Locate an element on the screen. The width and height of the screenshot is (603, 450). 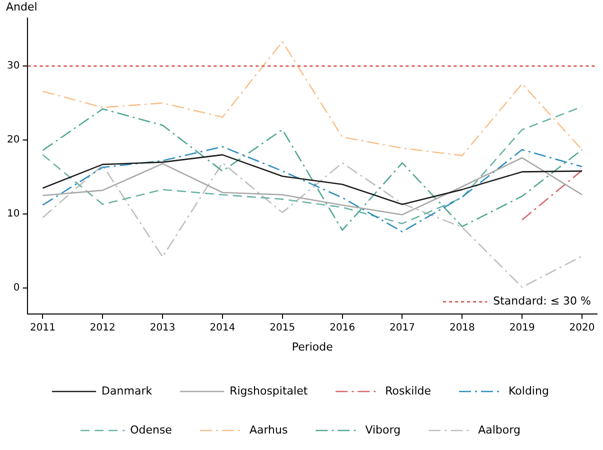
x-tick-label: 2015 is located at coordinates (283, 328).